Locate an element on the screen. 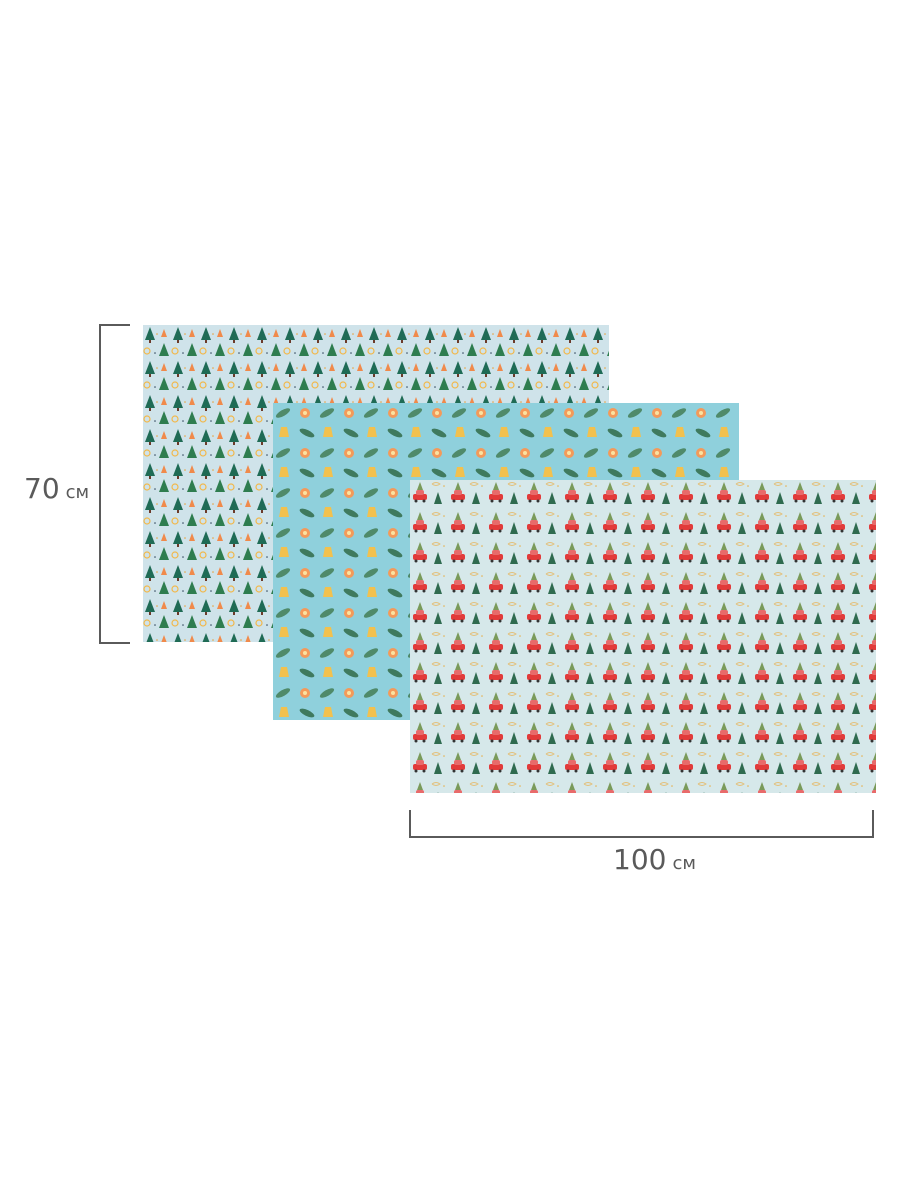 This screenshot has width=900, height=1200. height-unit: см is located at coordinates (77, 492).